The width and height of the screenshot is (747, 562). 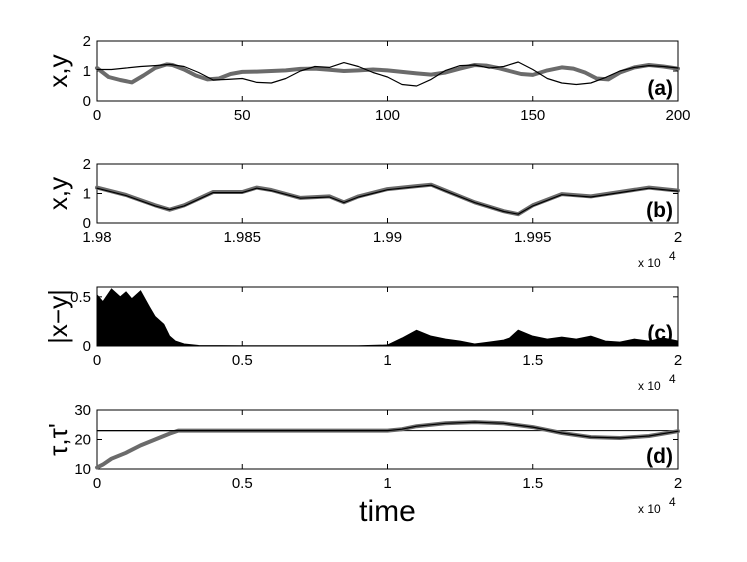 What do you see at coordinates (659, 210) in the screenshot?
I see `panel-label: (b)` at bounding box center [659, 210].